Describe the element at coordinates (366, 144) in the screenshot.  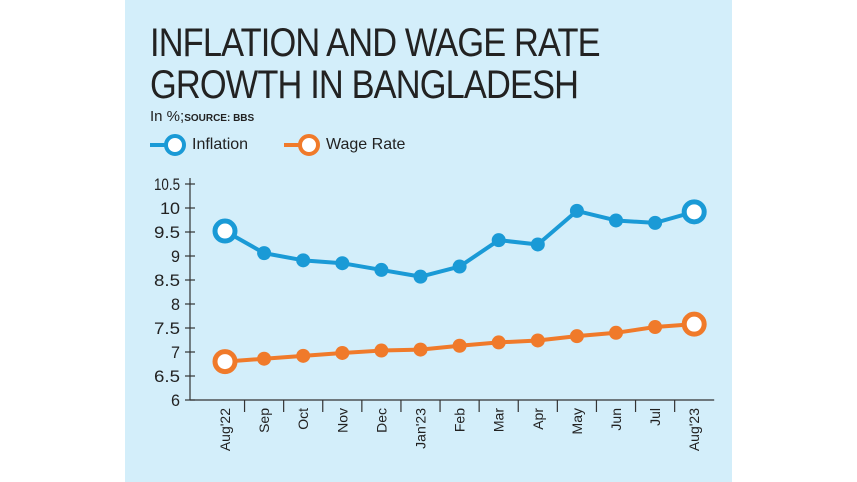
I see `legend-label: Wage Rate` at that location.